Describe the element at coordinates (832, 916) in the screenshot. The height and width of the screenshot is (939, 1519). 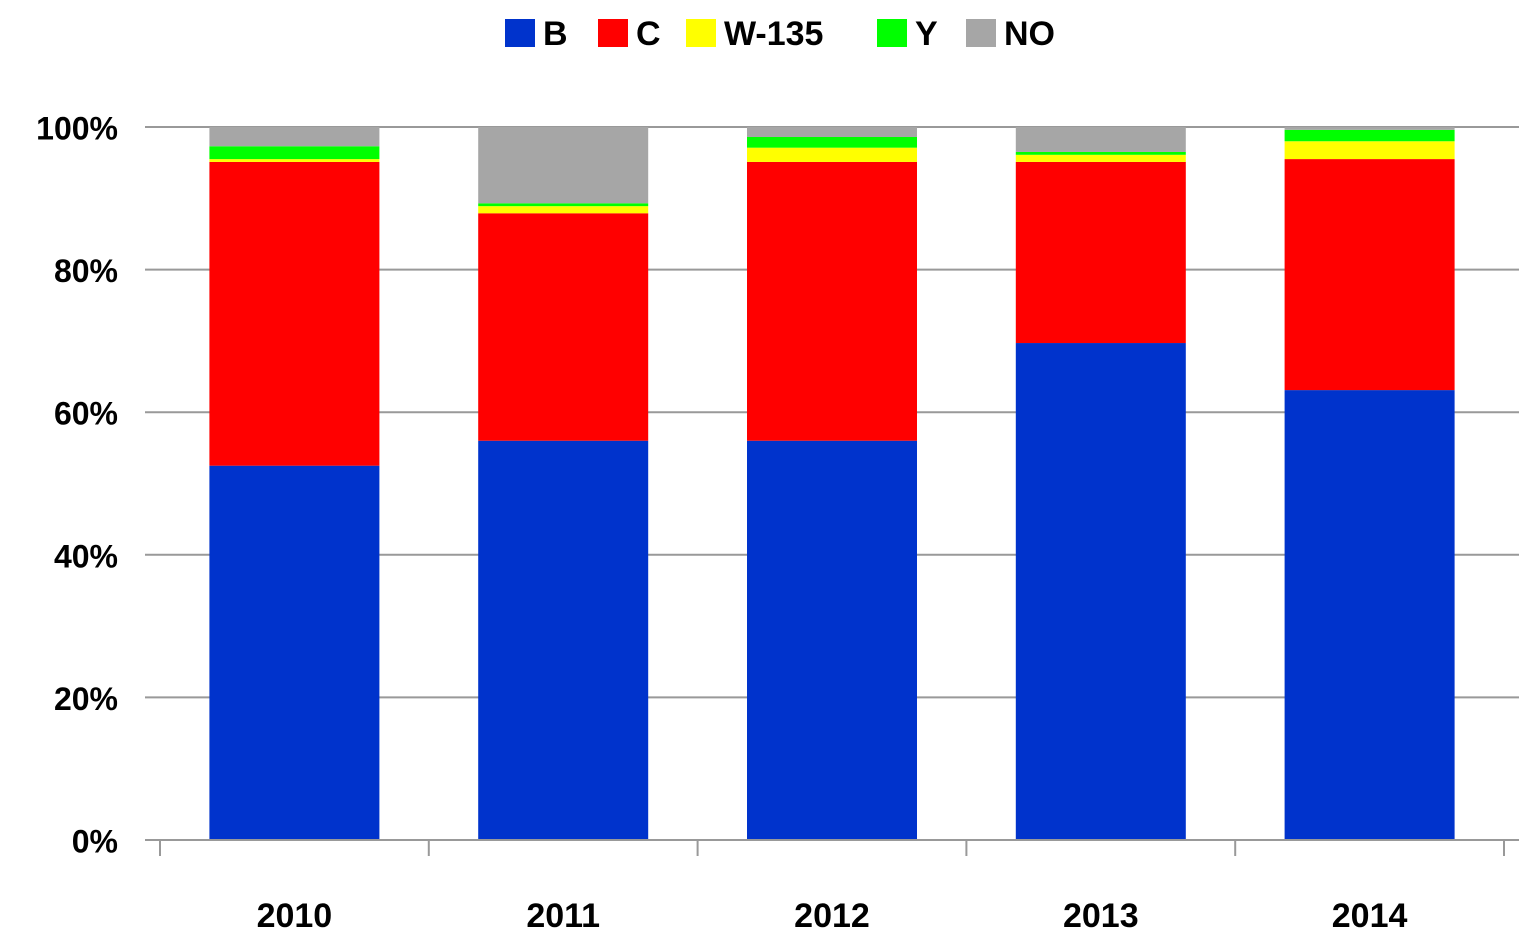
I see `x-tick-label: 2012` at that location.